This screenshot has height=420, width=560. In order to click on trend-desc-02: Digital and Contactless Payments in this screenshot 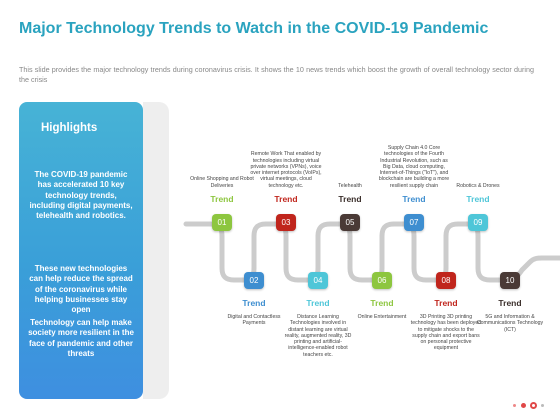, I will do `click(254, 320)`.